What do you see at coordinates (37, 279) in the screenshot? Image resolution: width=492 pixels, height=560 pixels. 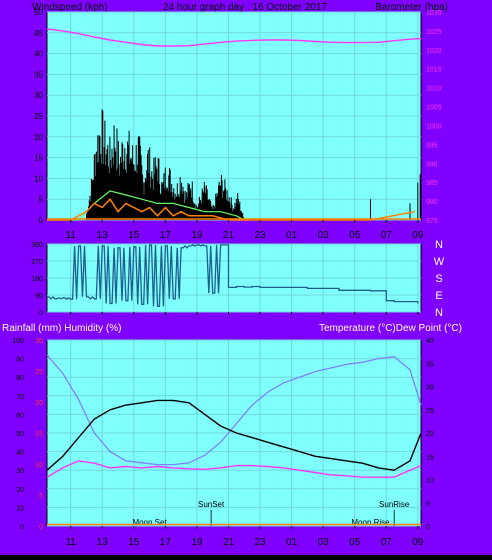 I see `direction-tick-label: 180` at bounding box center [37, 279].